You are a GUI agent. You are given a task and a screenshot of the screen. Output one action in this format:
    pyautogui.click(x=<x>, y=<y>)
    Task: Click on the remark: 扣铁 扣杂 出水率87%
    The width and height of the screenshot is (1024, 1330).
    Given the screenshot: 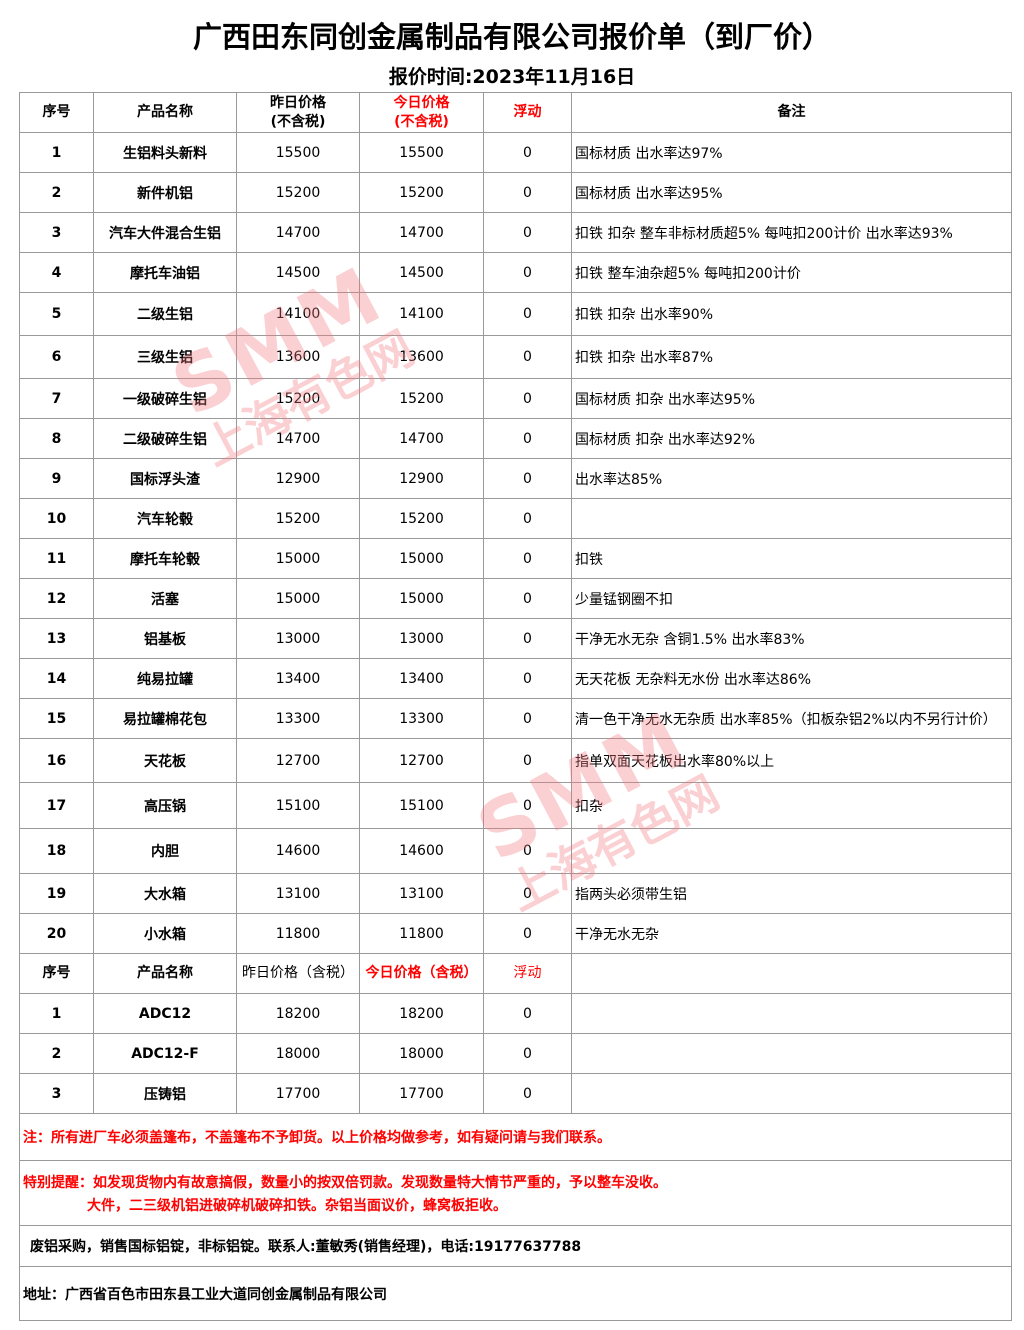 What is the action you would take?
    pyautogui.click(x=791, y=357)
    